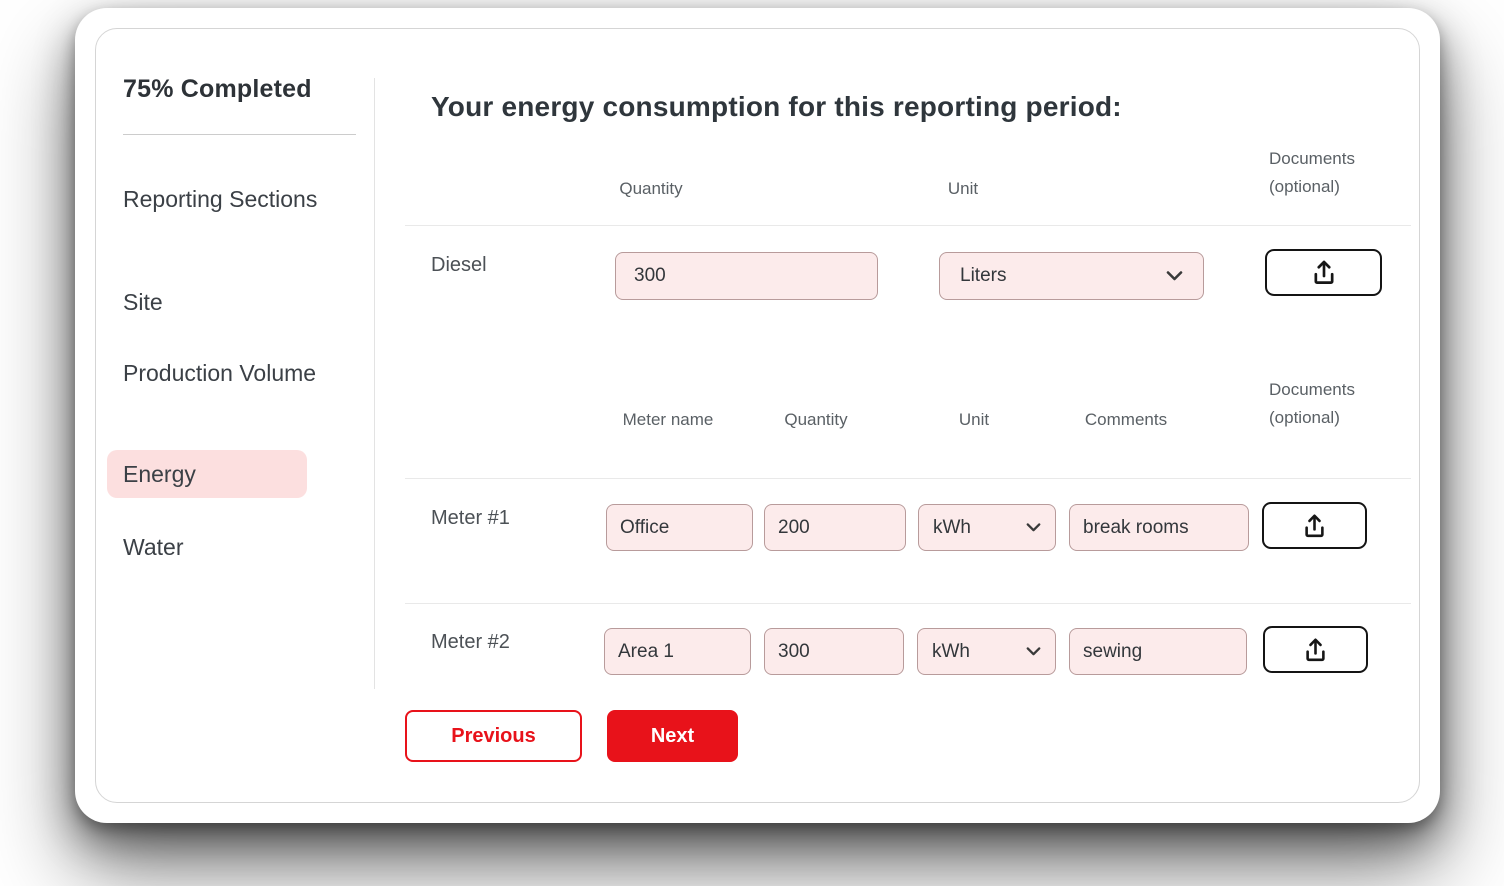 The height and width of the screenshot is (886, 1504). What do you see at coordinates (1126, 419) in the screenshot?
I see `meter-header-comments: Comments` at bounding box center [1126, 419].